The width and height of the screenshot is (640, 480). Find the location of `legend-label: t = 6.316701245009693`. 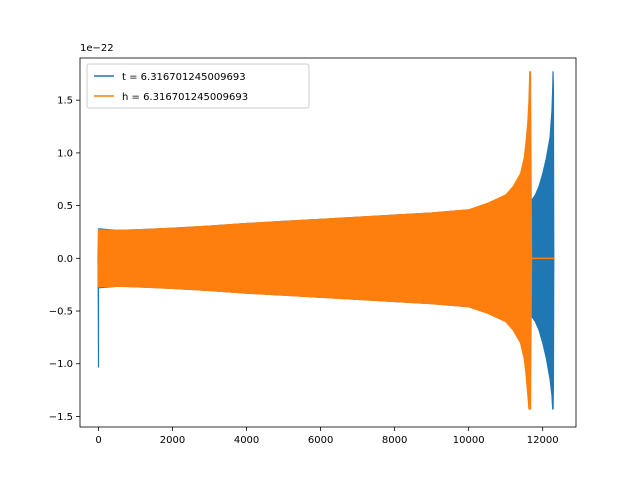

legend-label: t = 6.316701245009693 is located at coordinates (184, 77).